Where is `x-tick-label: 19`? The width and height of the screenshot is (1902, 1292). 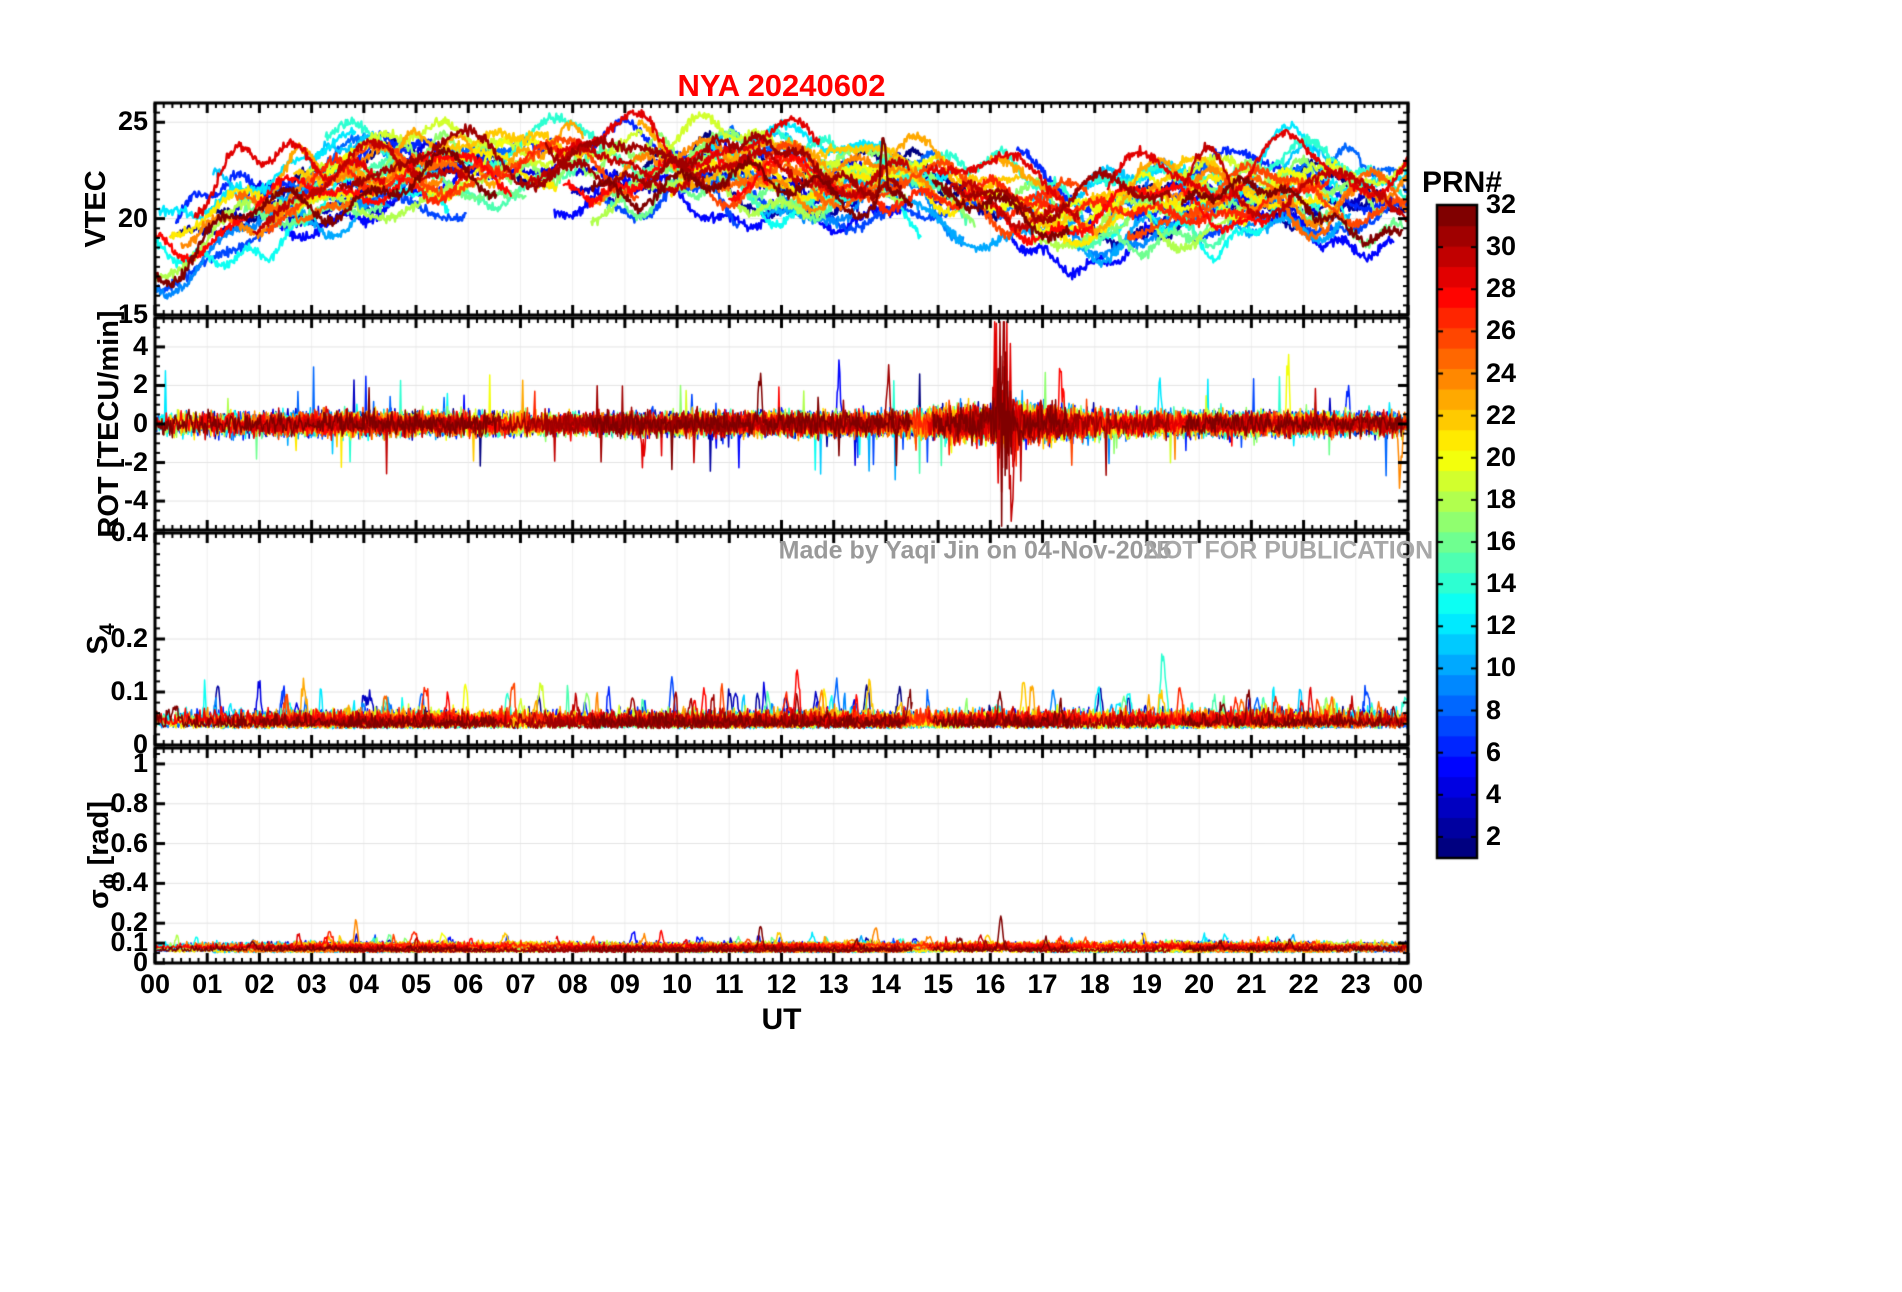
x-tick-label: 19 is located at coordinates (1146, 984).